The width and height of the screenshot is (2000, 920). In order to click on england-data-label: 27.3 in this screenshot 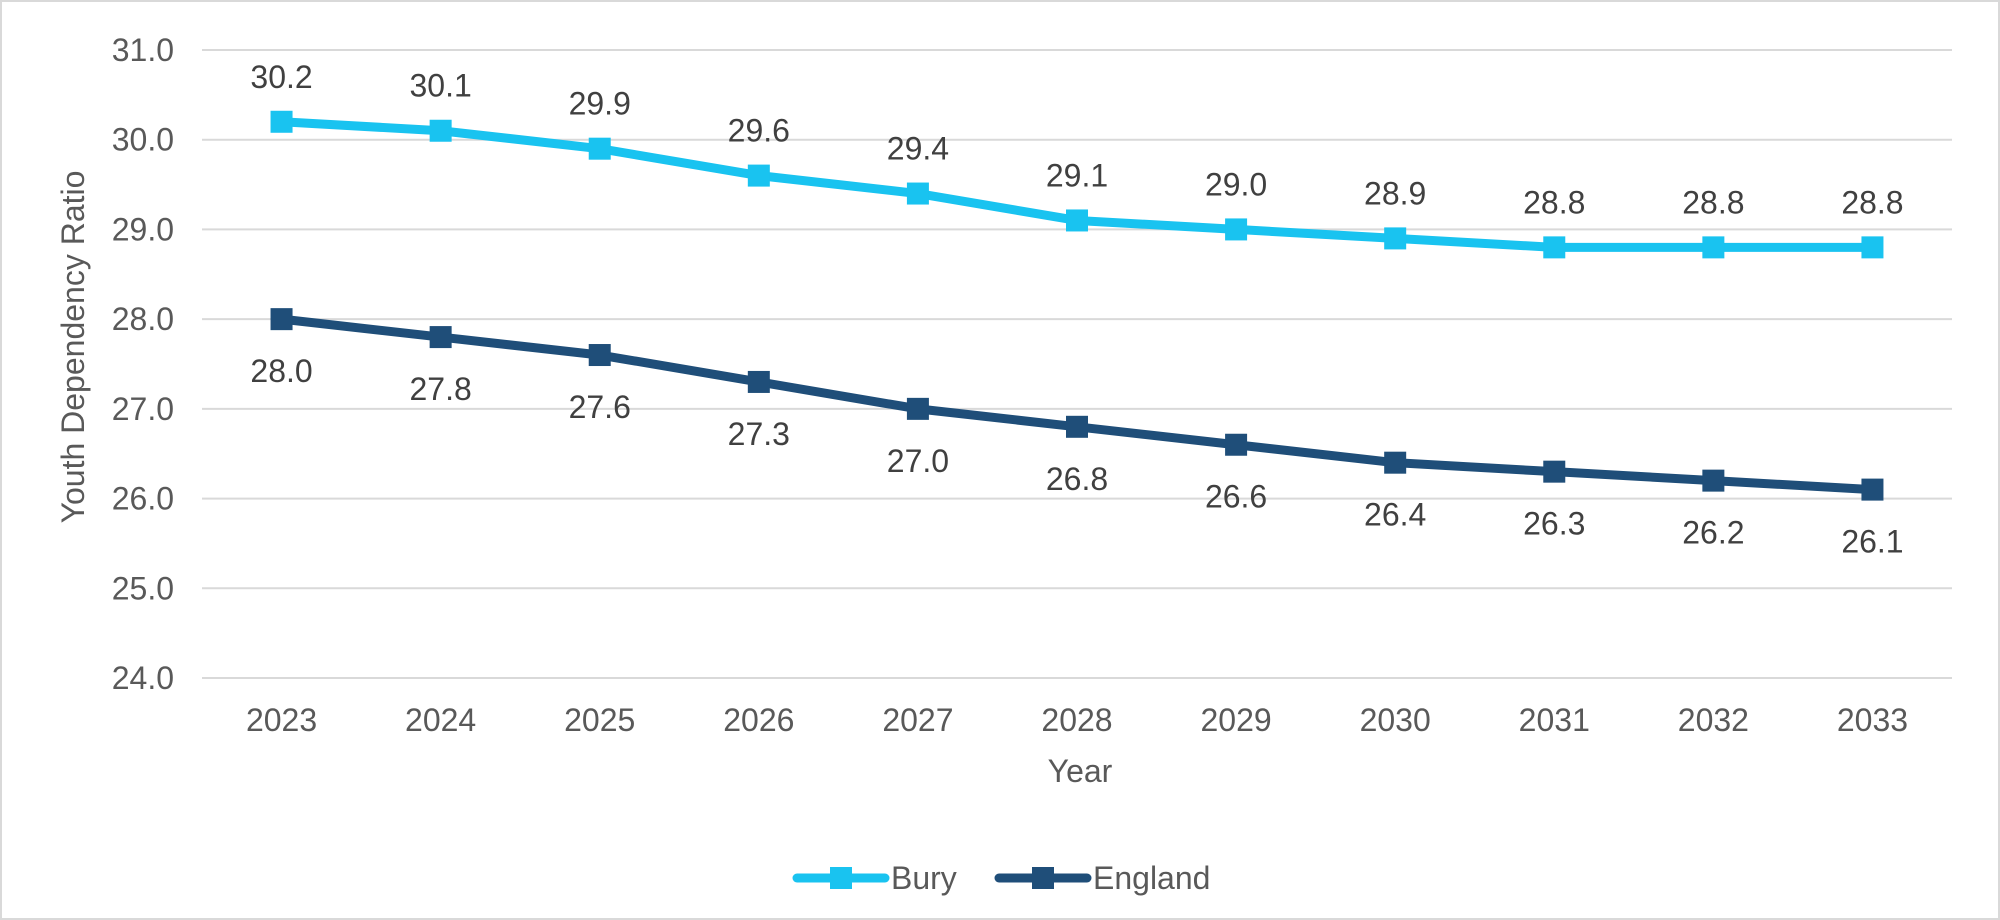, I will do `click(759, 434)`.